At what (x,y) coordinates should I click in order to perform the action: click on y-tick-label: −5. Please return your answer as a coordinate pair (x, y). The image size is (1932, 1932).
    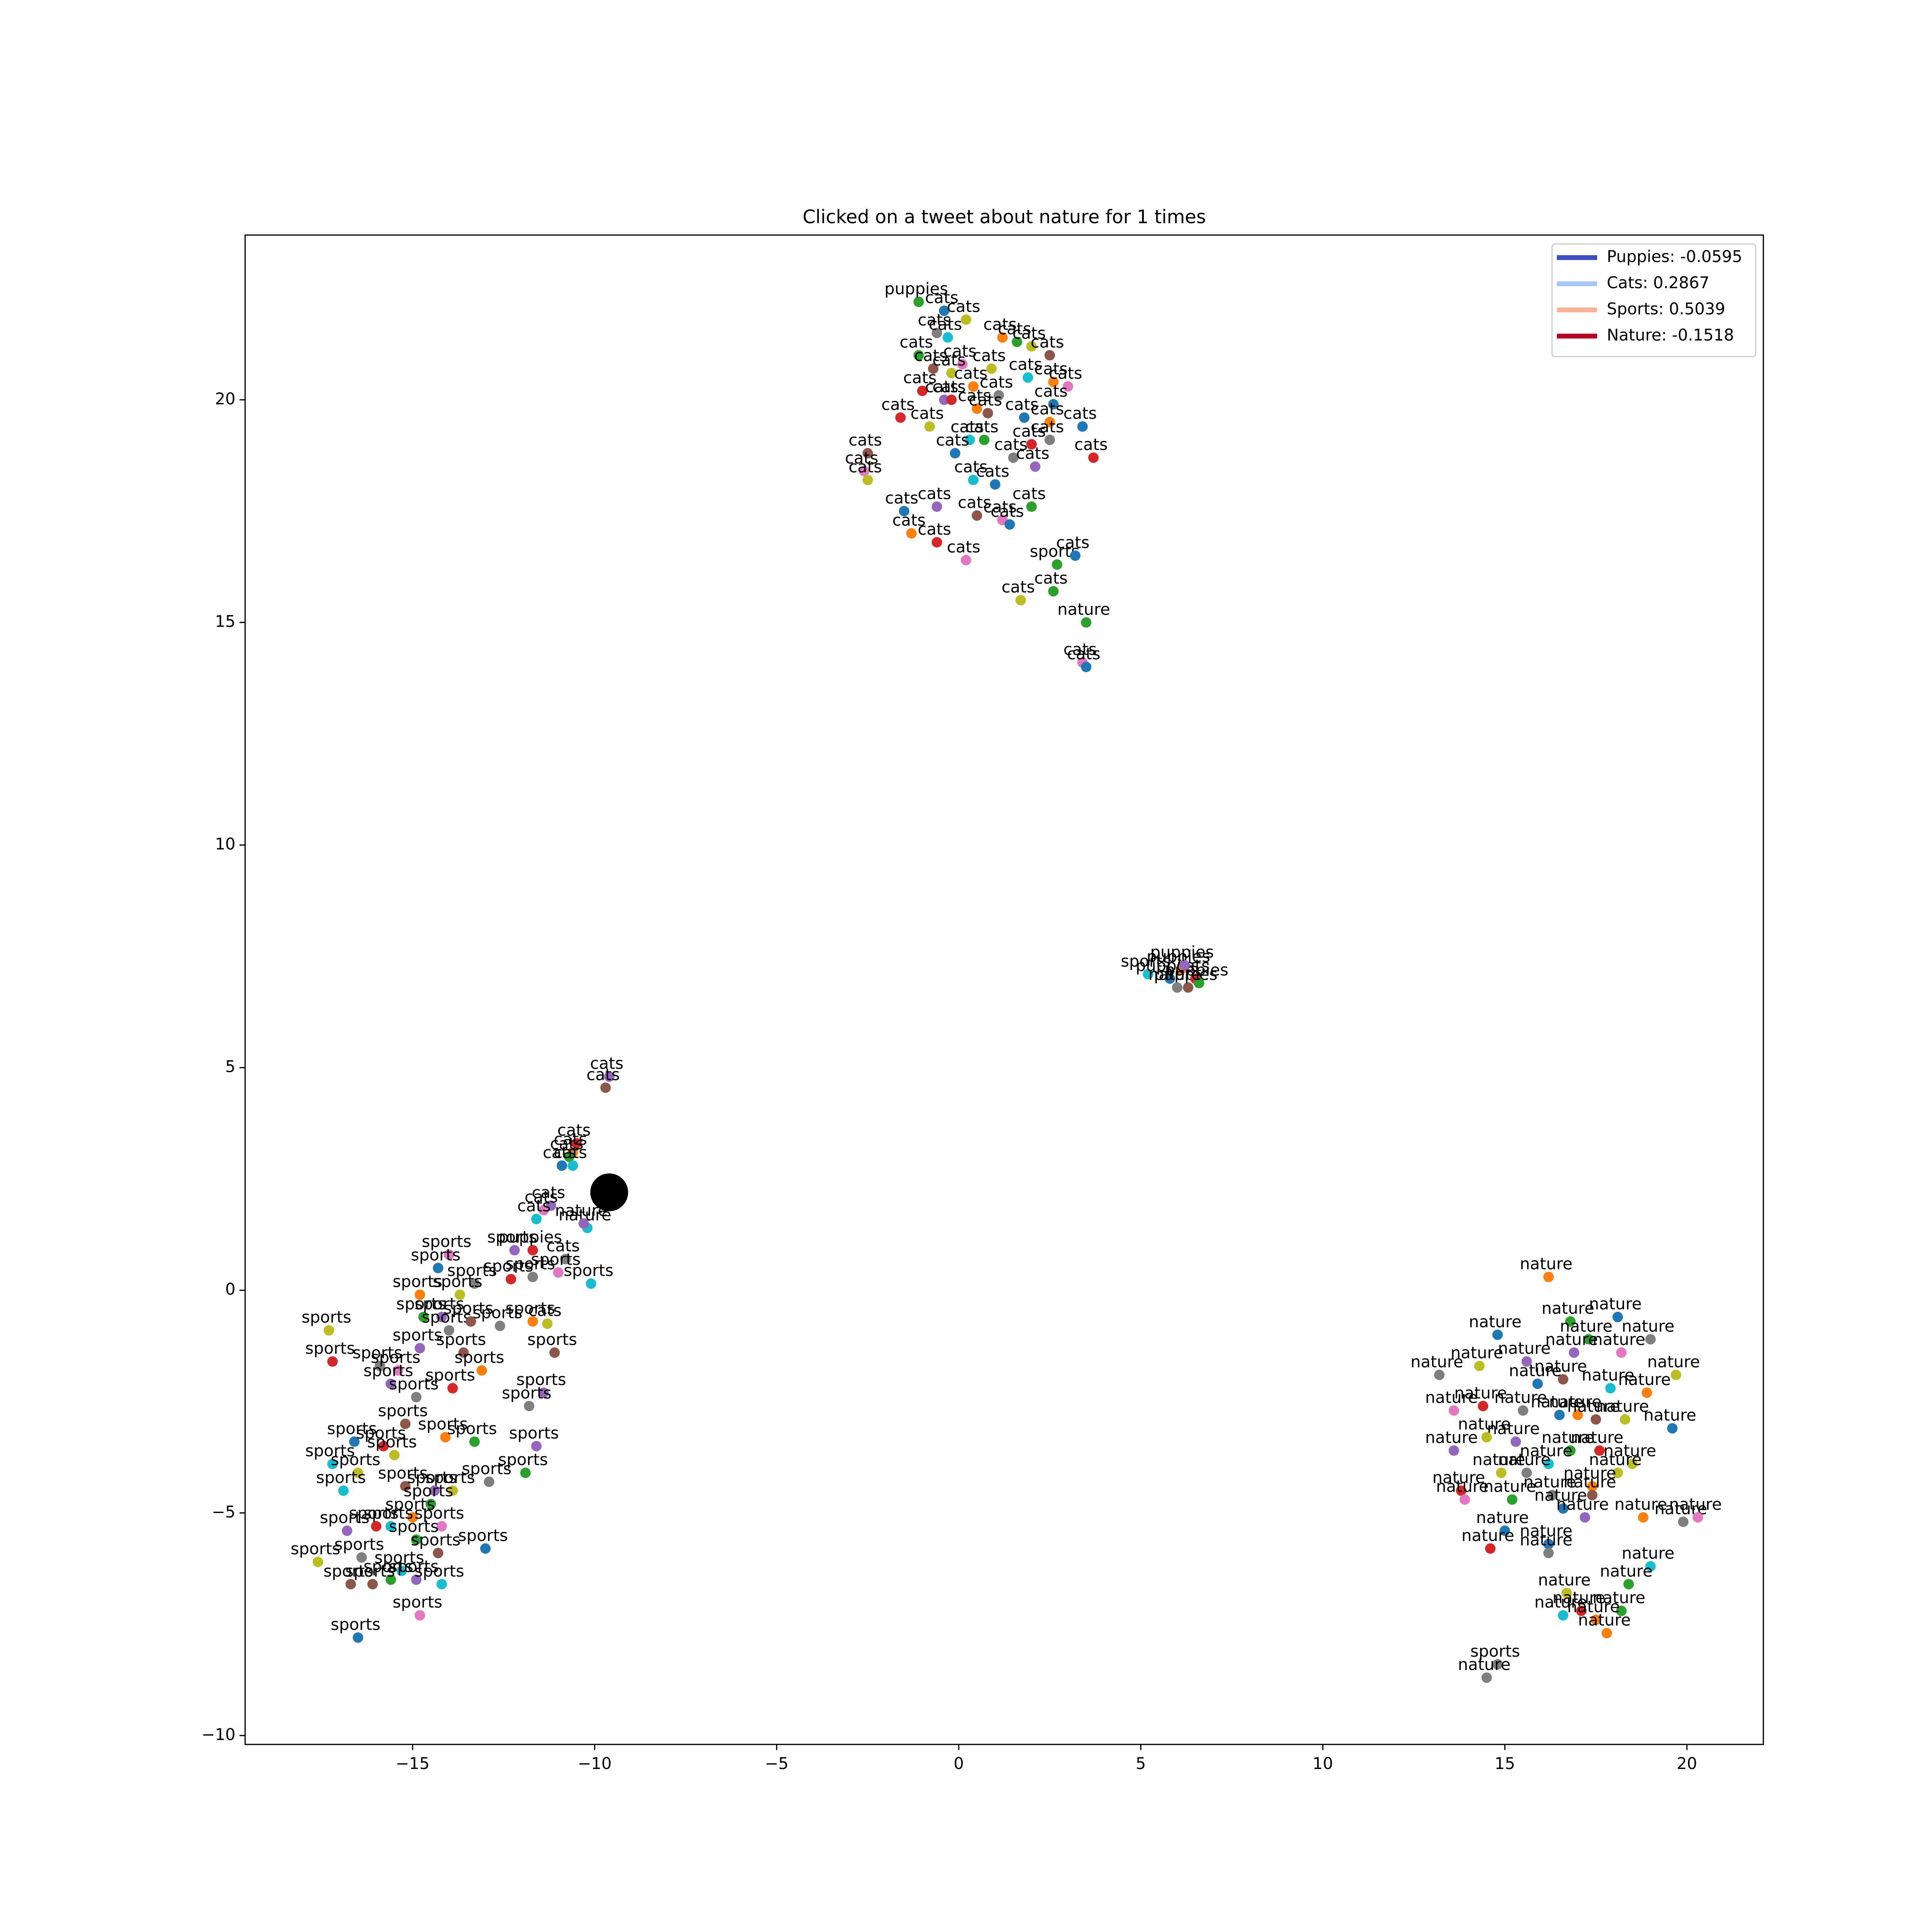
    Looking at the image, I should click on (223, 1512).